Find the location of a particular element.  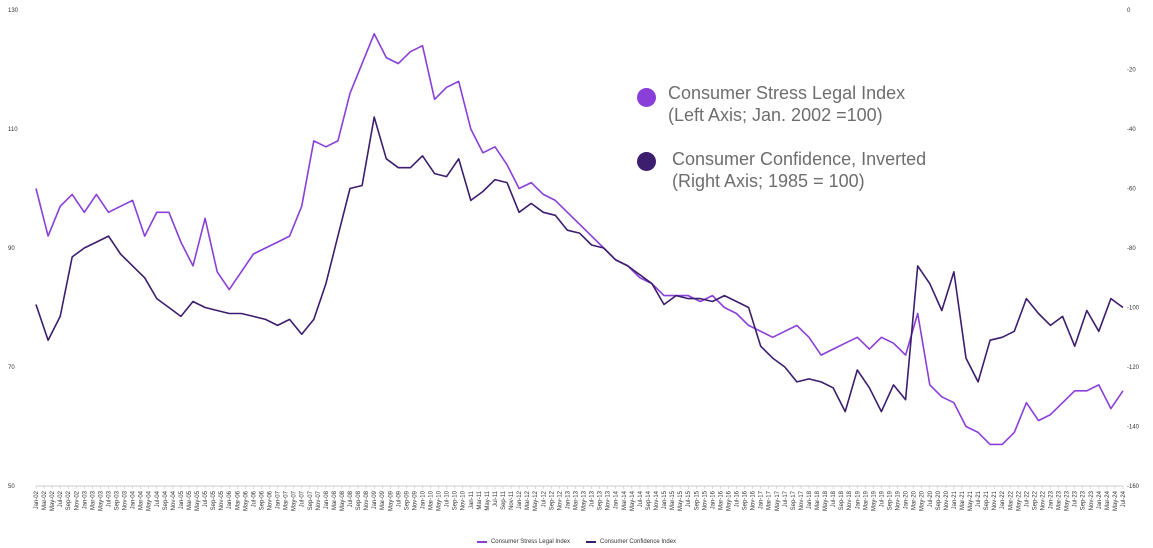

x-axis-tick-label: May-19 is located at coordinates (874, 500).